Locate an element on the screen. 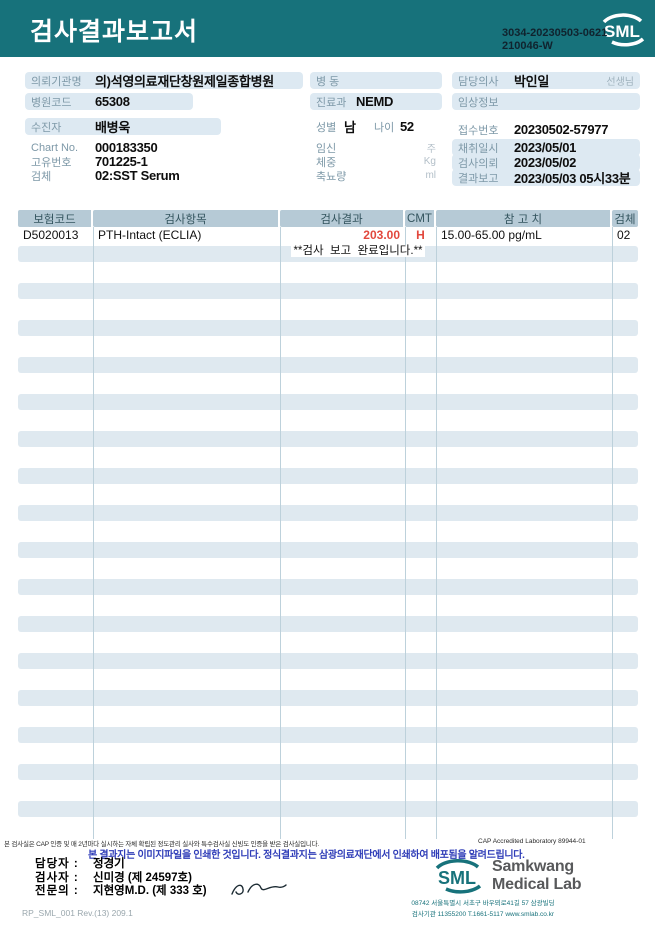  urine-unit: ml is located at coordinates (430, 175).